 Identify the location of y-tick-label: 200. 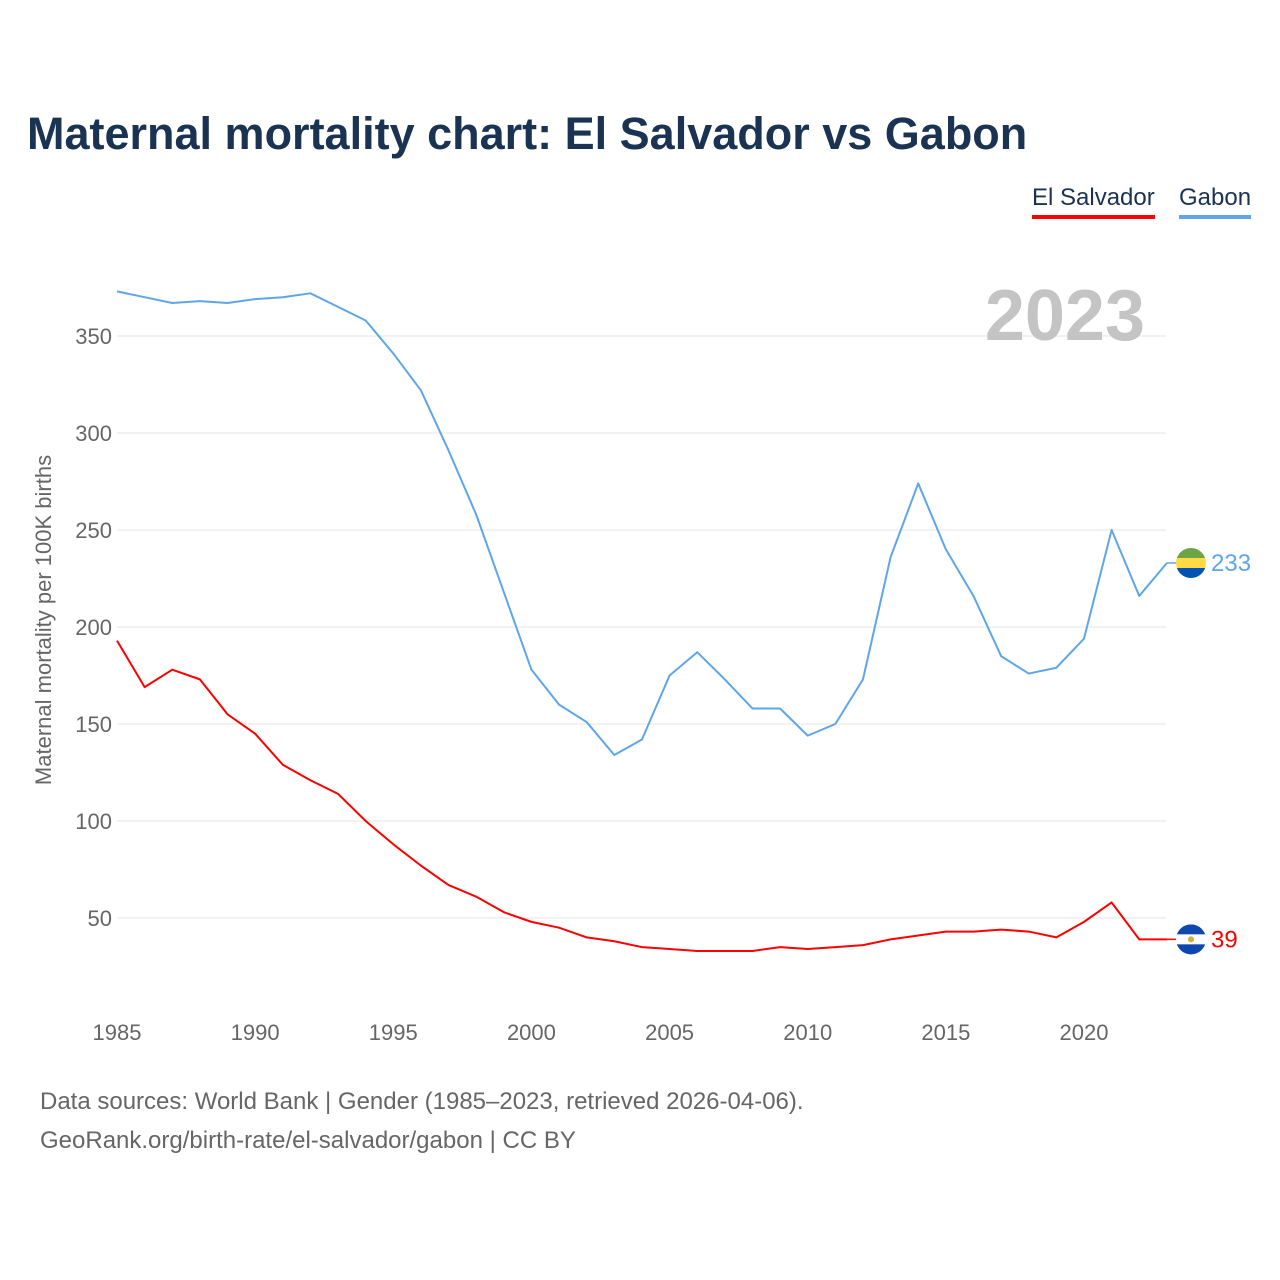
(93, 627).